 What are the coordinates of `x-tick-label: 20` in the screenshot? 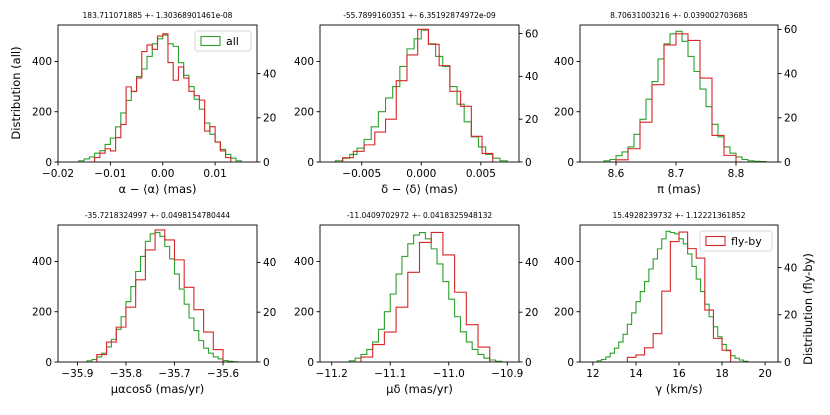 It's located at (764, 374).